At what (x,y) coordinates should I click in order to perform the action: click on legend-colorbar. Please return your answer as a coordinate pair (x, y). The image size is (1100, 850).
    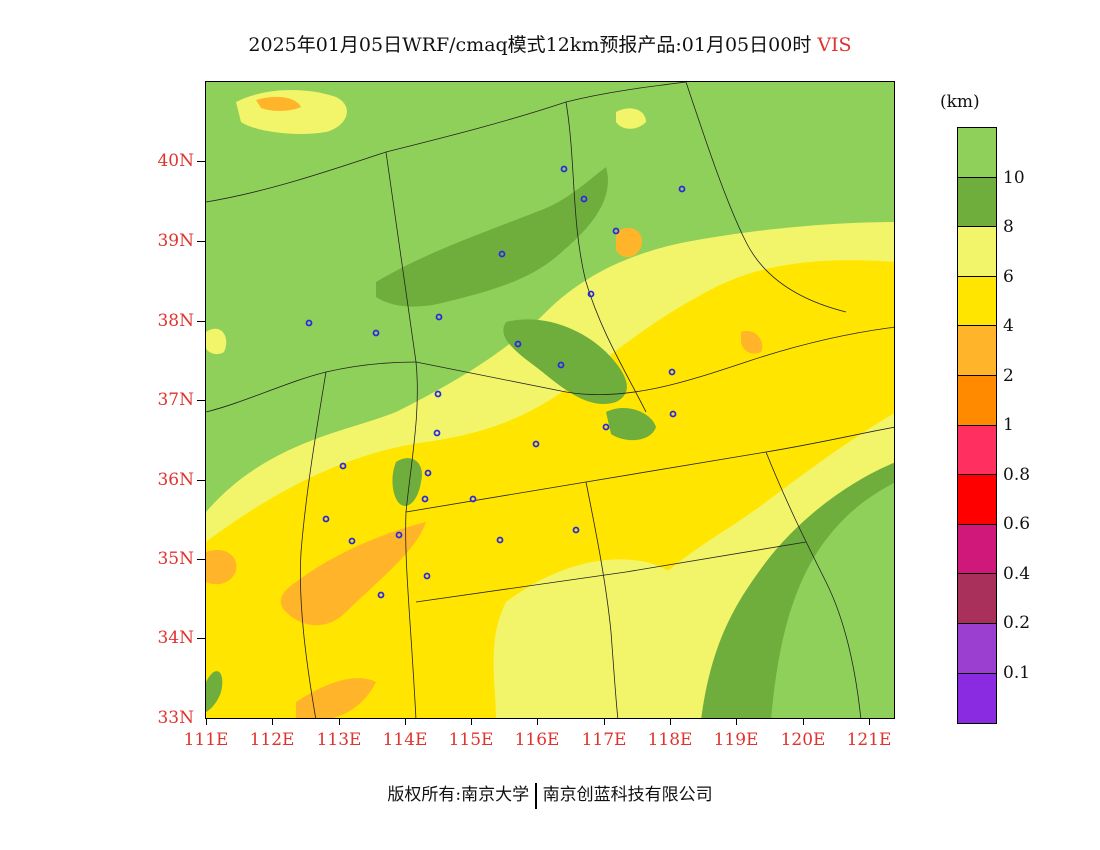
    Looking at the image, I should click on (977, 426).